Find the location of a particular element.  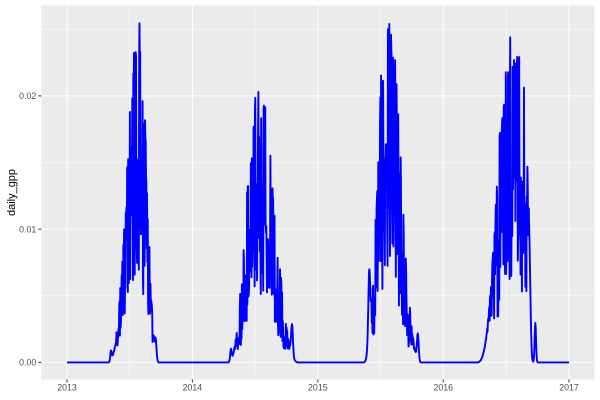

svg-text: 0.02 is located at coordinates (27, 96).